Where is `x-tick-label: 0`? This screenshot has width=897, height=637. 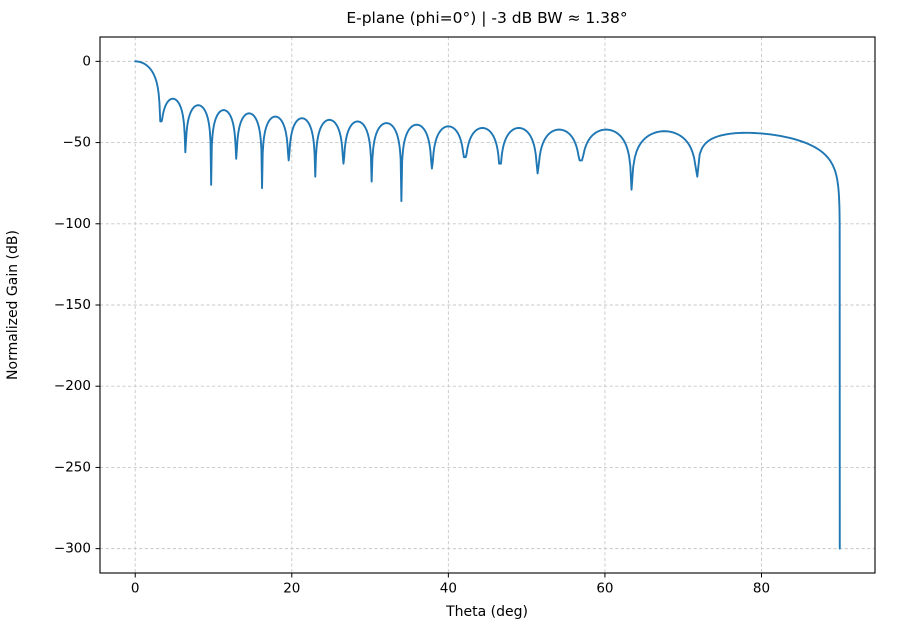 x-tick-label: 0 is located at coordinates (135, 589).